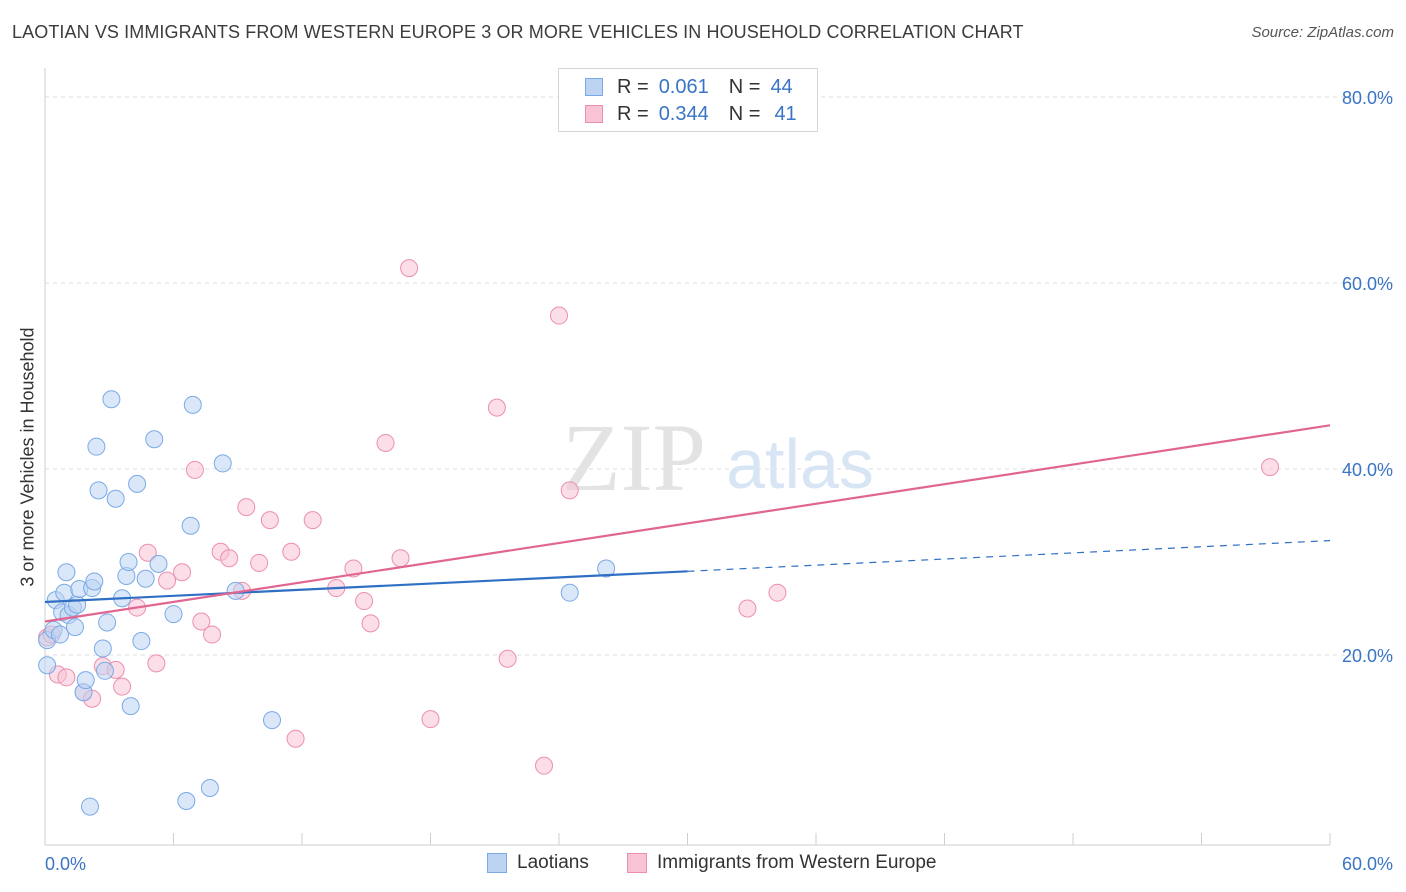 The height and width of the screenshot is (892, 1406). I want to click on watermark-atlas: atlas, so click(800, 464).